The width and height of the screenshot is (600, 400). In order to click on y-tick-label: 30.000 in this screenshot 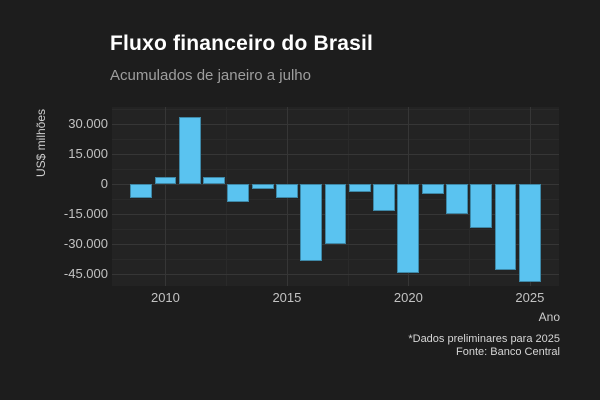, I will do `click(88, 123)`.